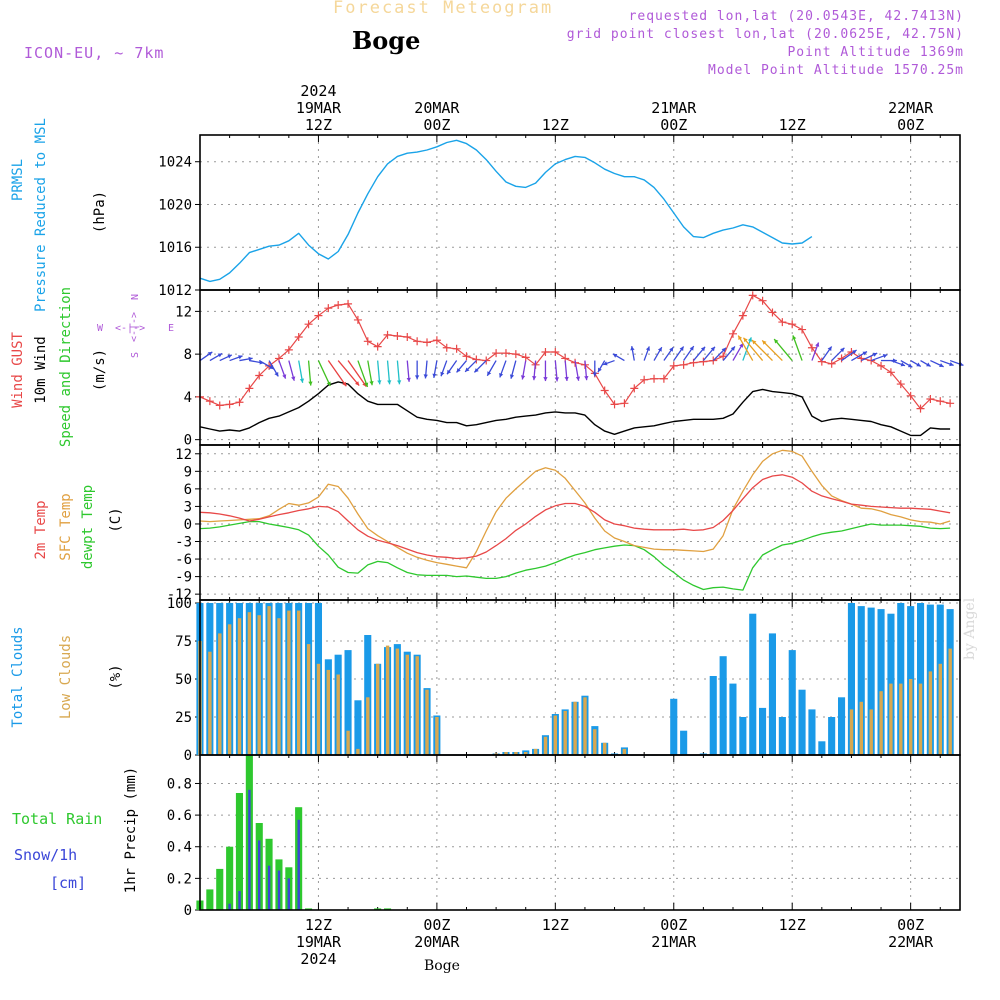  I want to click on y-tick-label: 75, so click(183, 642).